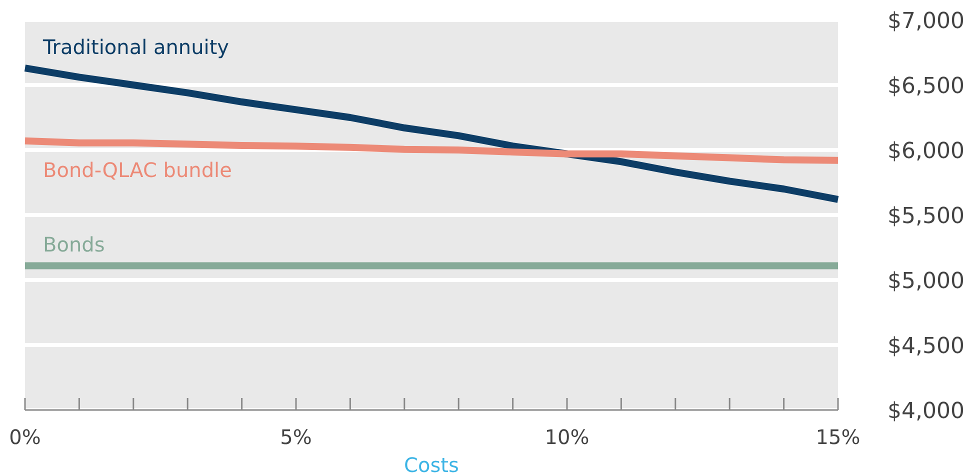 The image size is (969, 476). I want to click on x-axis-title: Costs, so click(431, 464).